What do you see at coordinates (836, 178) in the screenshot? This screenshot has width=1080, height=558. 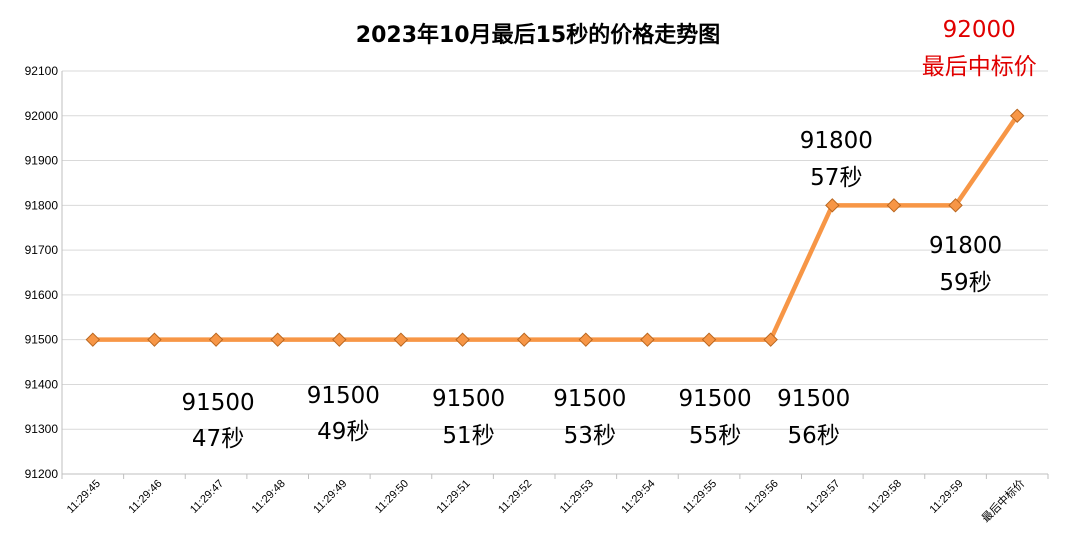 I see `annotation-time: 57秒` at bounding box center [836, 178].